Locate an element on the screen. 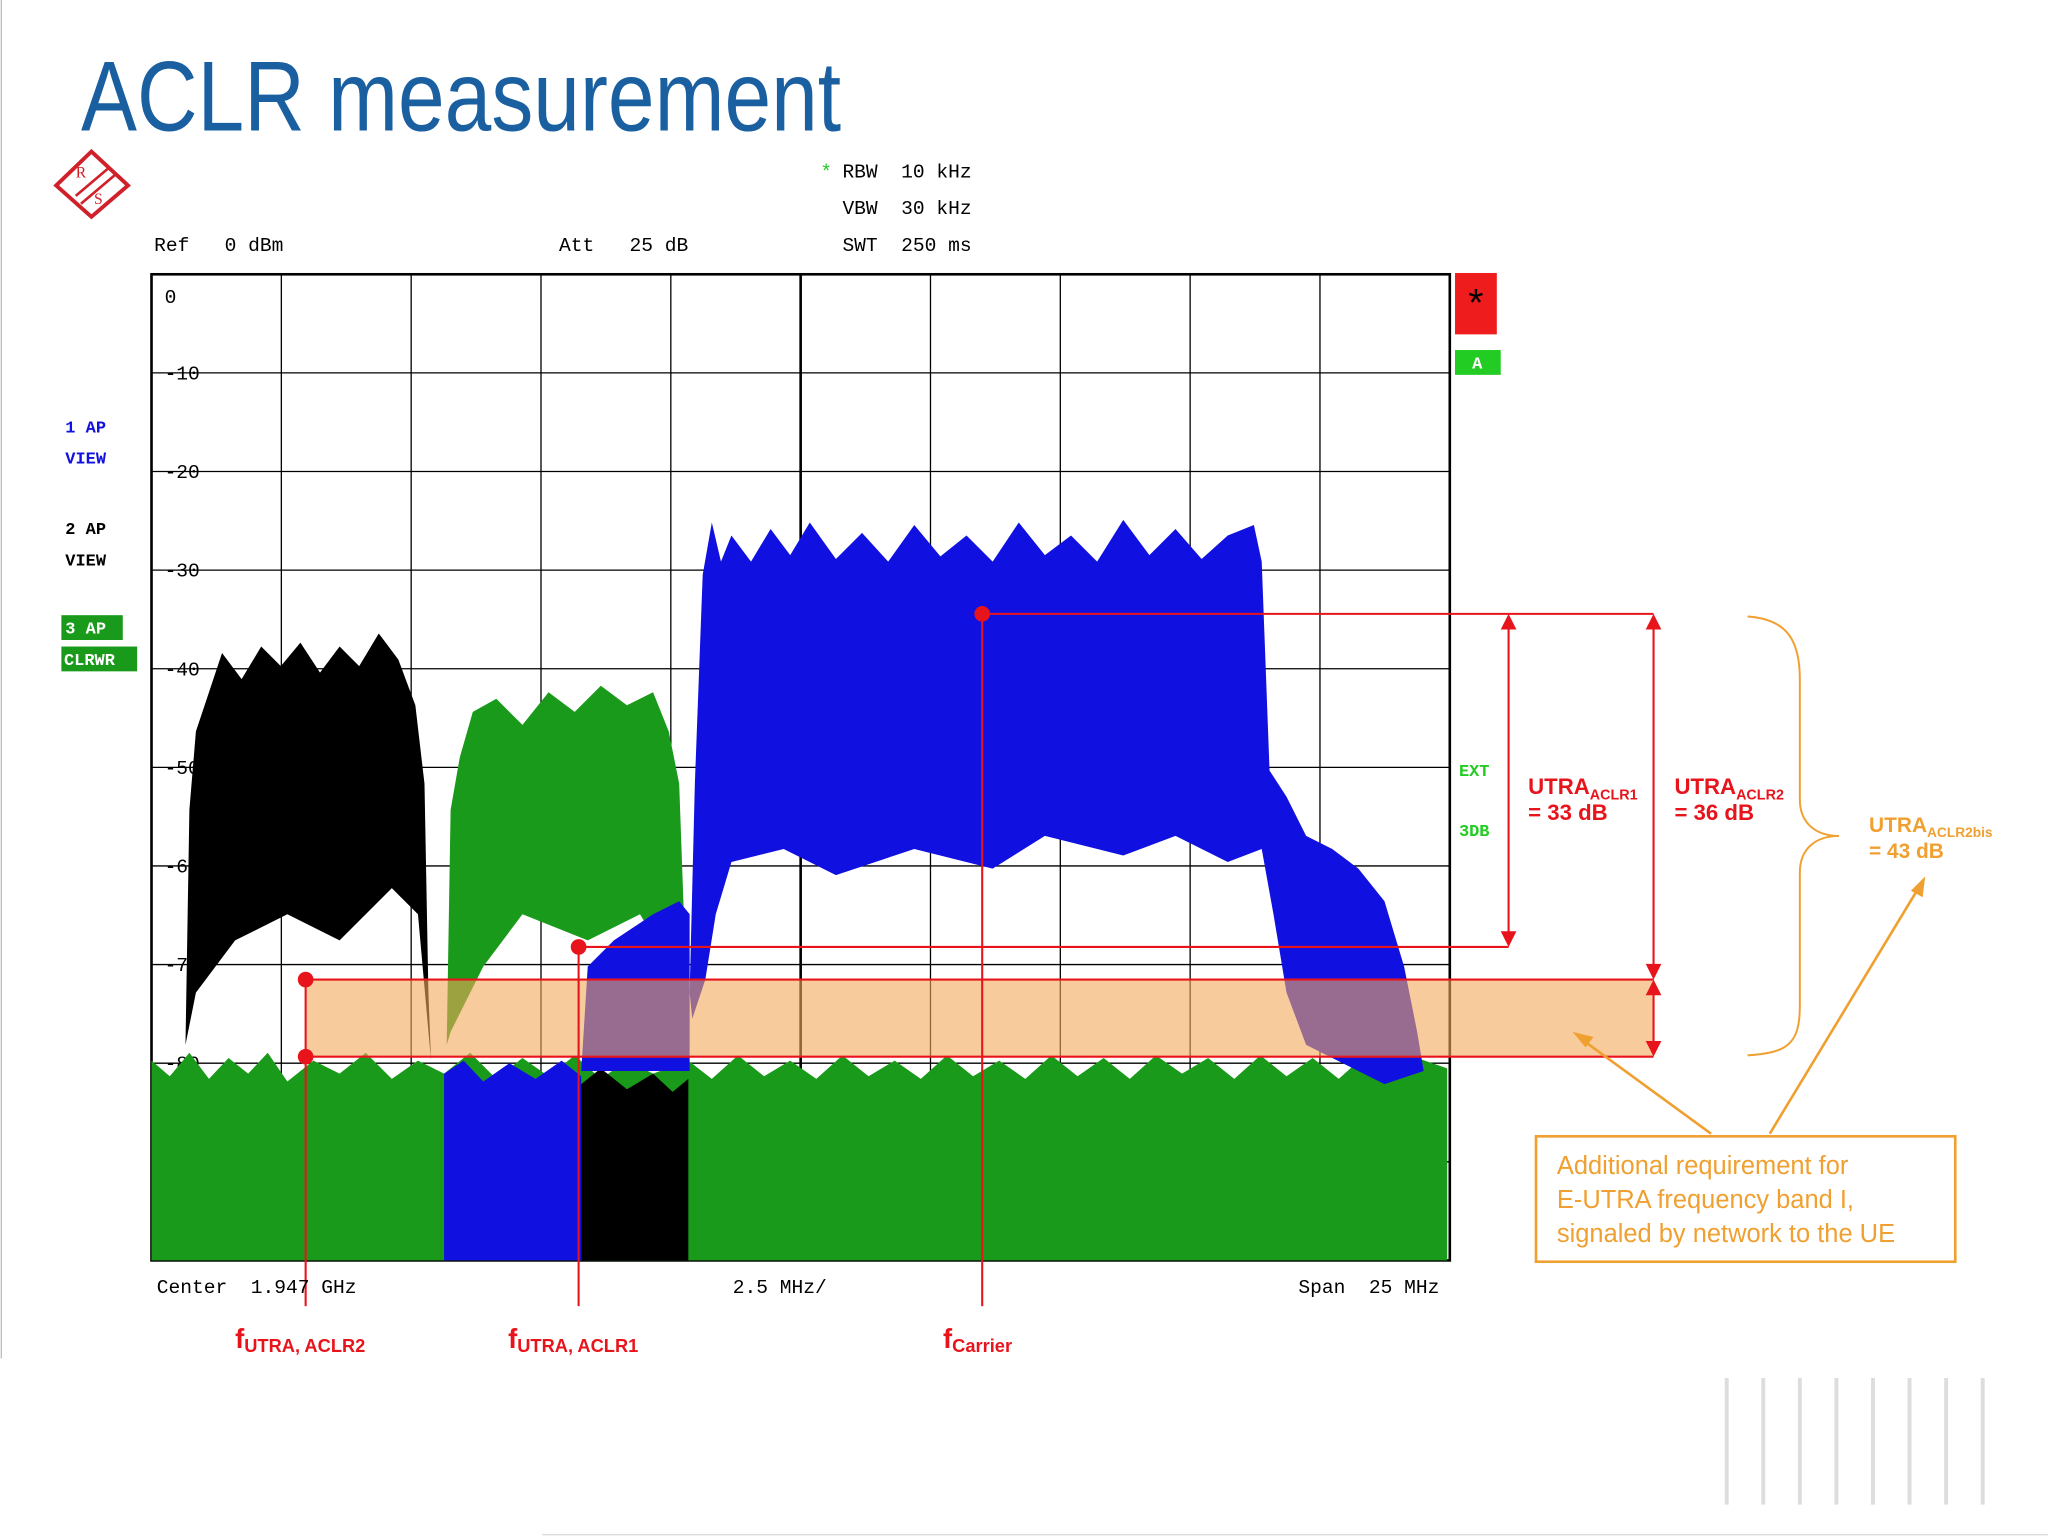  y-tick-label: -20 is located at coordinates (182, 473).